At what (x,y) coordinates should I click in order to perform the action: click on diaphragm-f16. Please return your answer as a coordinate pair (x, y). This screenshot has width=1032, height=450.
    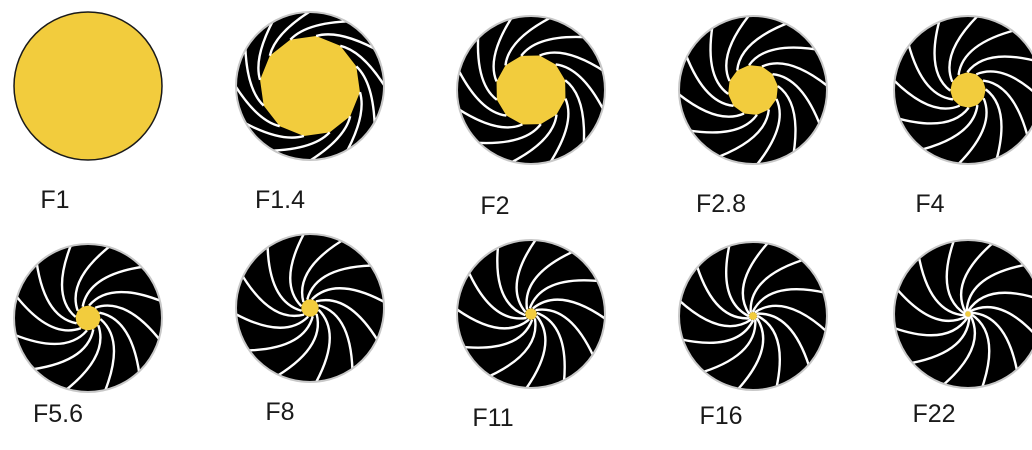
    Looking at the image, I should click on (753, 316).